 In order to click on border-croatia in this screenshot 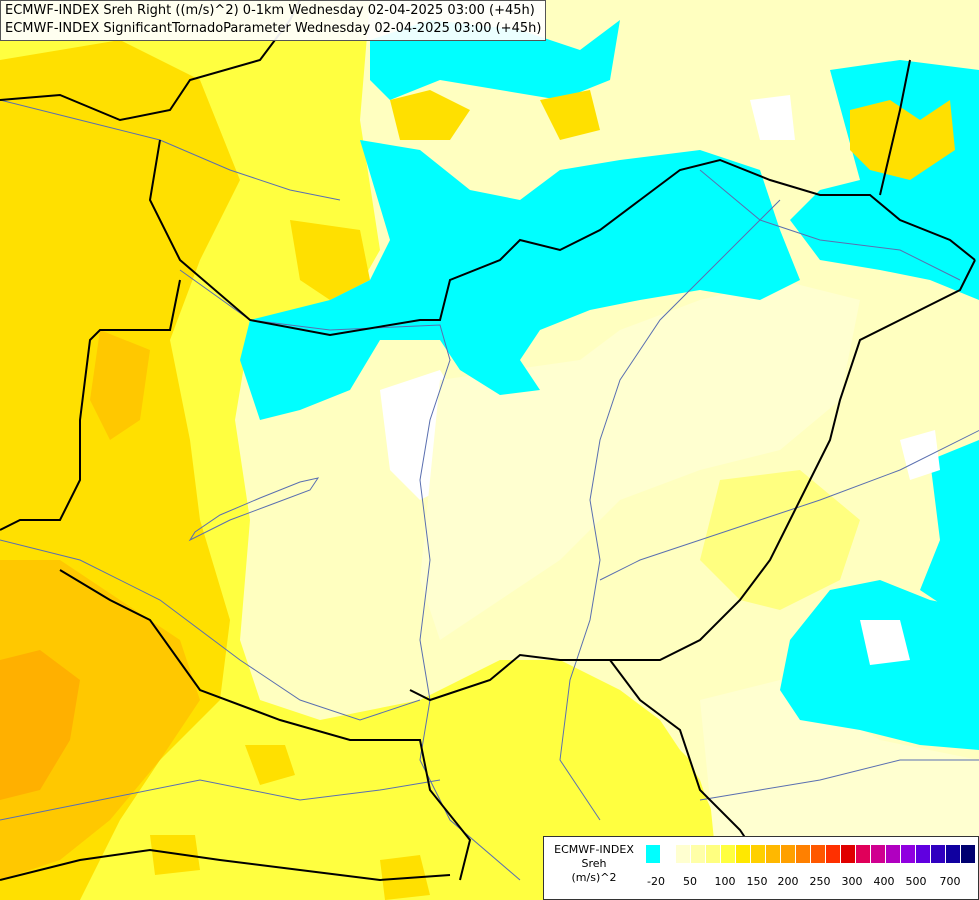, I will do `click(265, 725)`.